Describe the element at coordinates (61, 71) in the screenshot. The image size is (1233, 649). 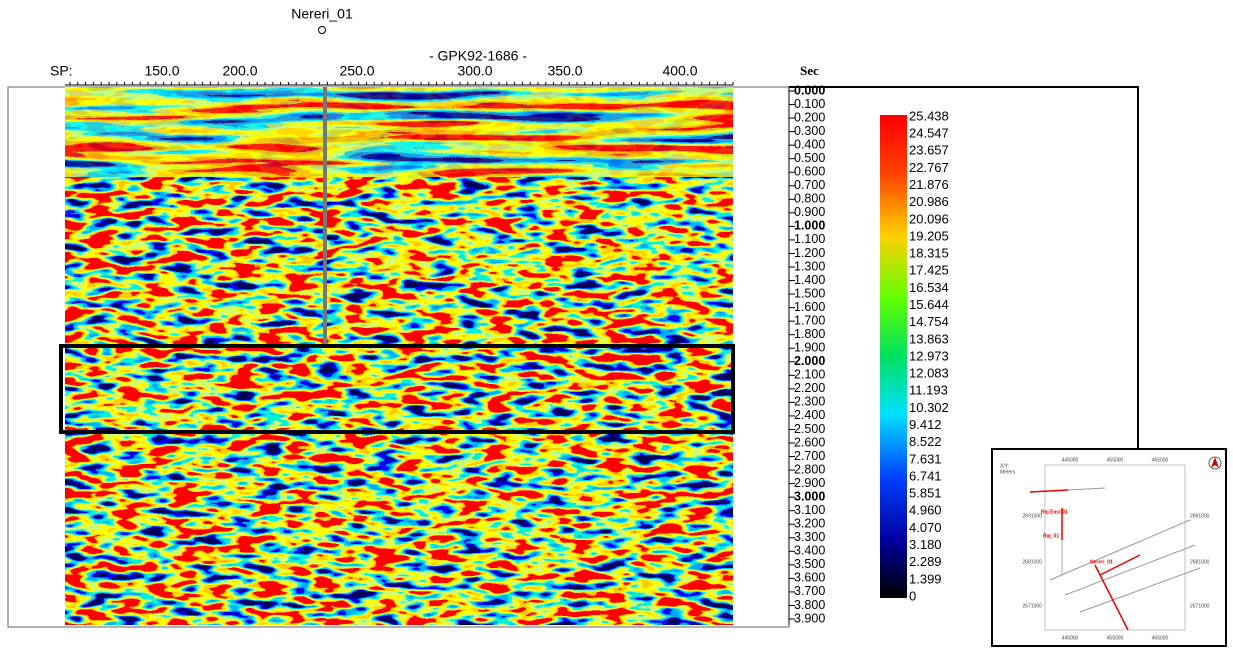
I see `sp-axis-label: SP:` at that location.